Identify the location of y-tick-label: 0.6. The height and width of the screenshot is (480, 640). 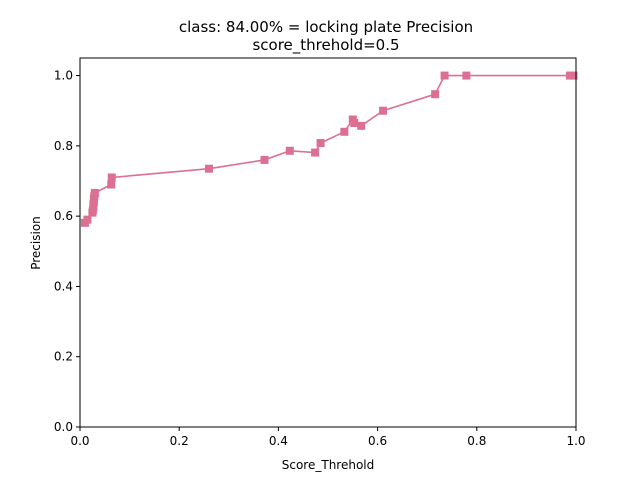
(63, 216).